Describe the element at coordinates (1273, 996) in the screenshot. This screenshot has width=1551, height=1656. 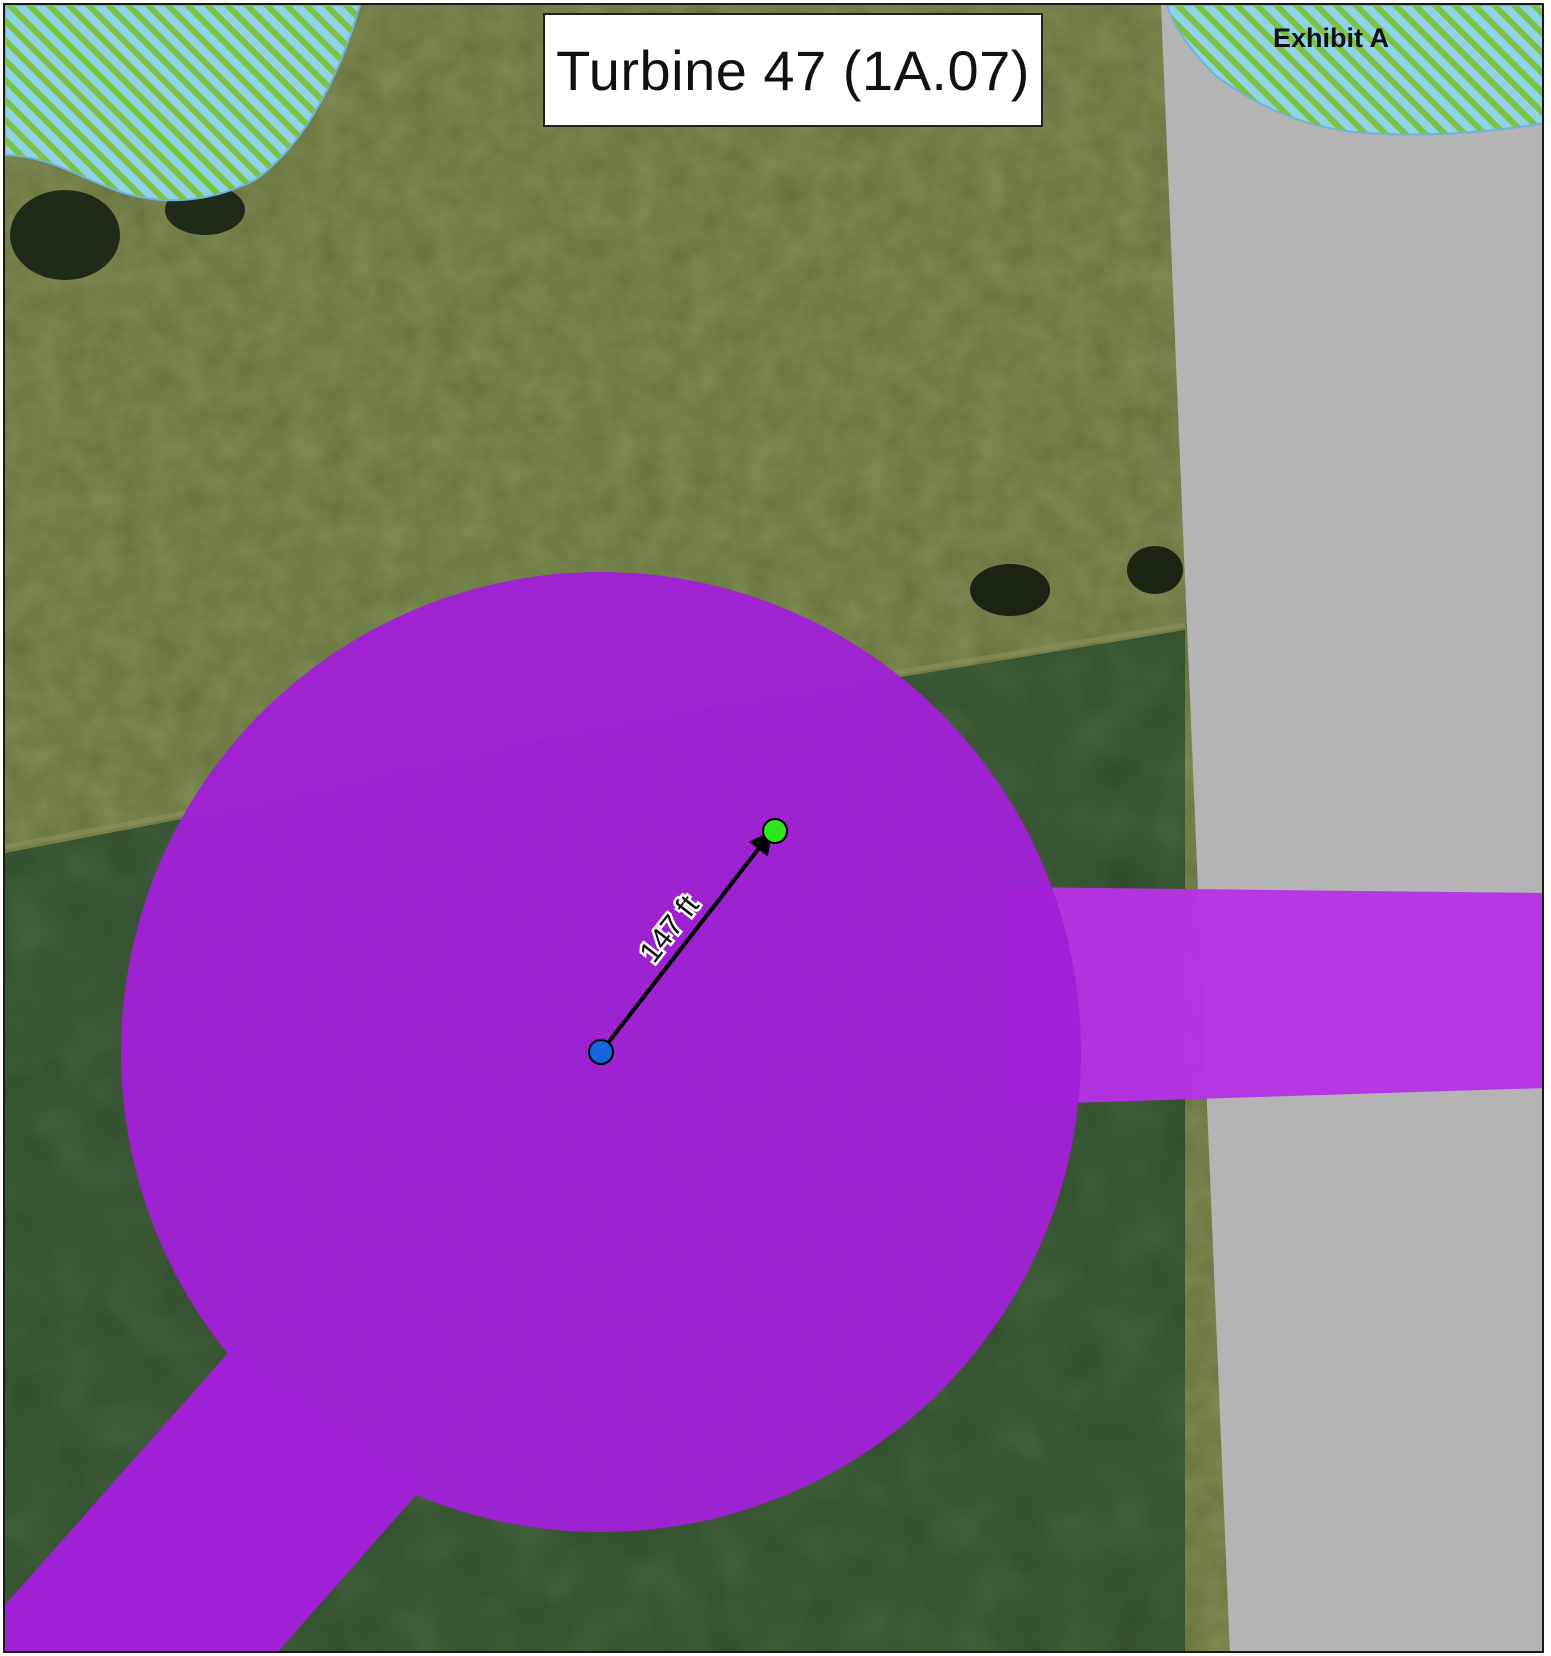
I see `access-road-east` at that location.